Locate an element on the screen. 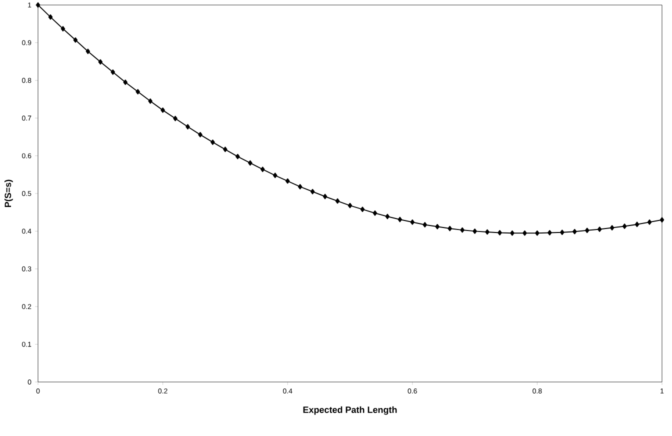  y-axis-title: P(S=s) is located at coordinates (8, 194).